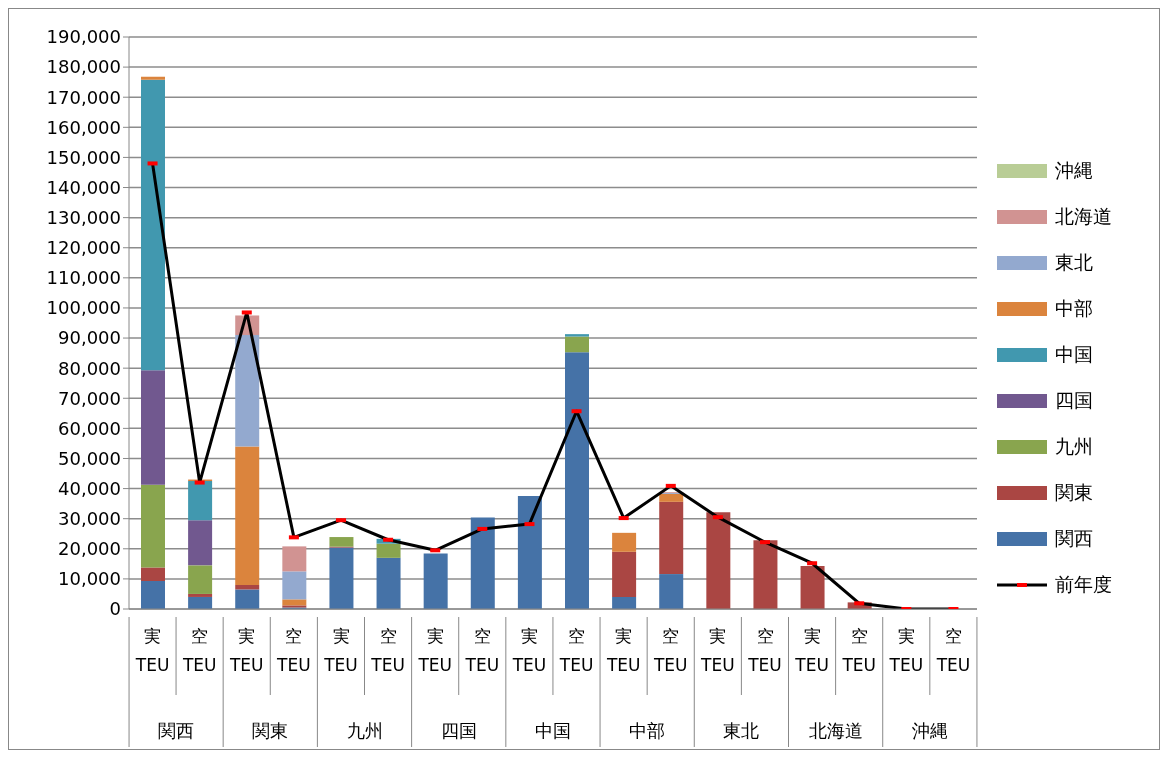 The height and width of the screenshot is (758, 1168). Describe the element at coordinates (176, 730) in the screenshot. I see `text: 関西` at that location.